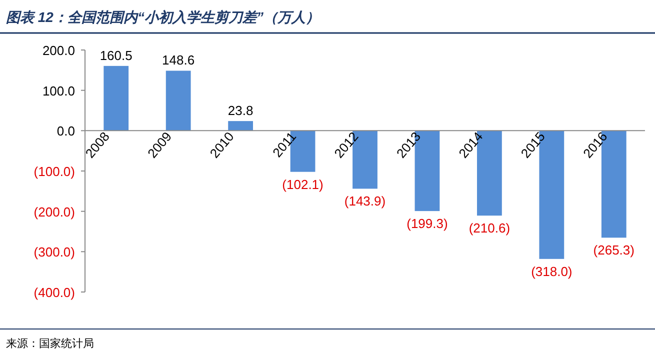 The width and height of the screenshot is (655, 363). Describe the element at coordinates (551, 271) in the screenshot. I see `data-label: (318.0)` at that location.